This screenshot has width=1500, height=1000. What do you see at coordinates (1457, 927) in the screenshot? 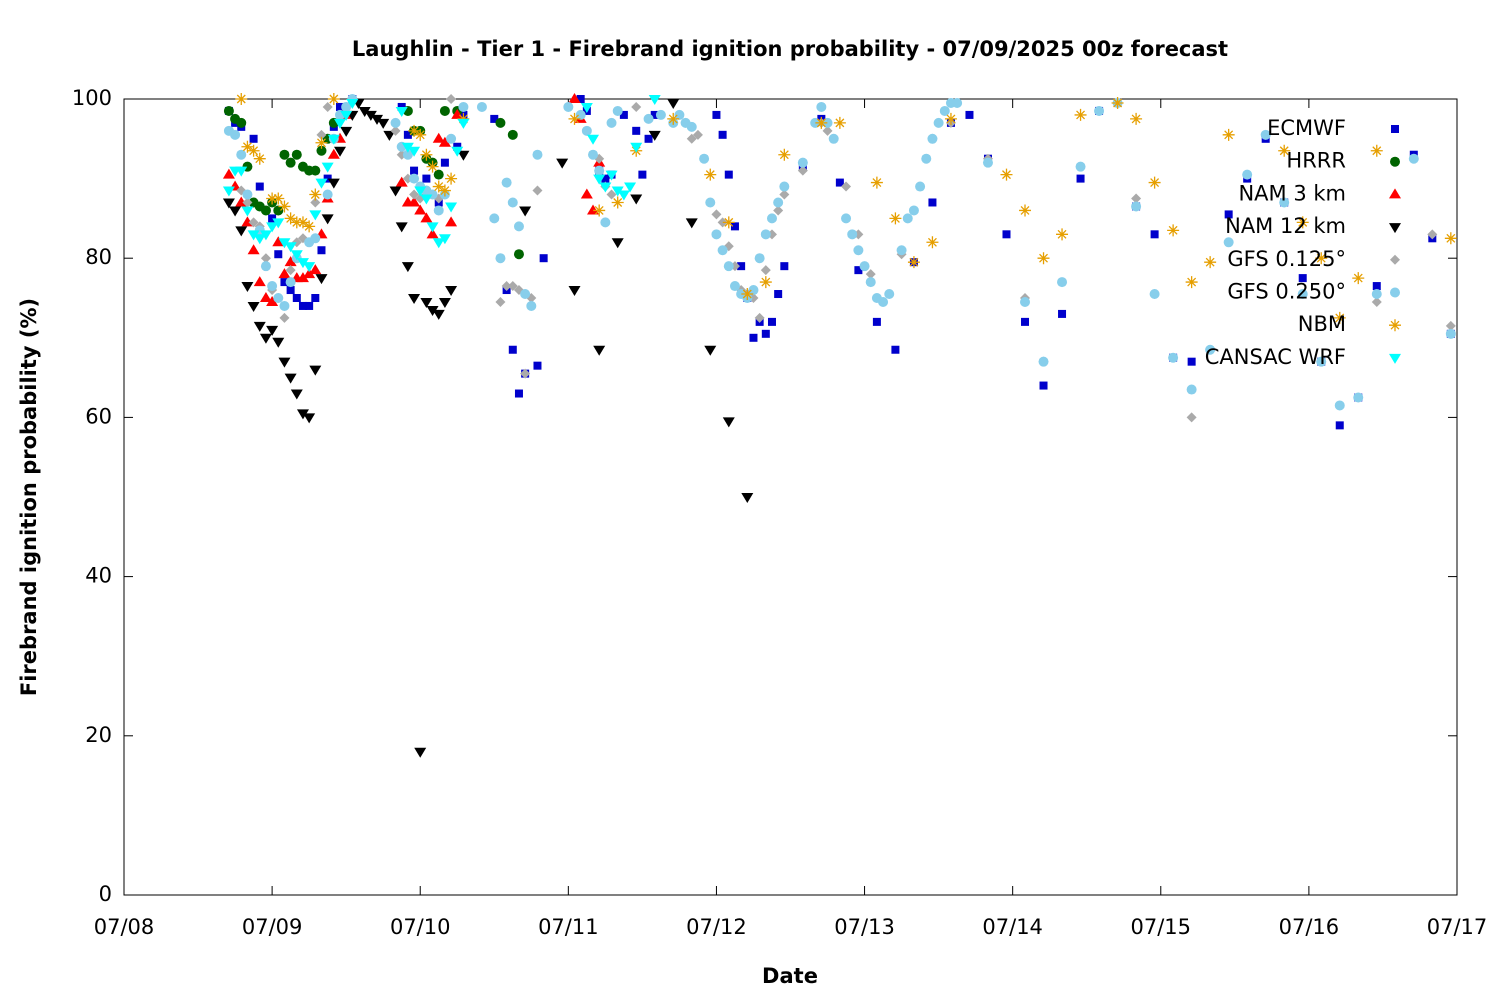
I see `x-tick-label: 07/17` at bounding box center [1457, 927].